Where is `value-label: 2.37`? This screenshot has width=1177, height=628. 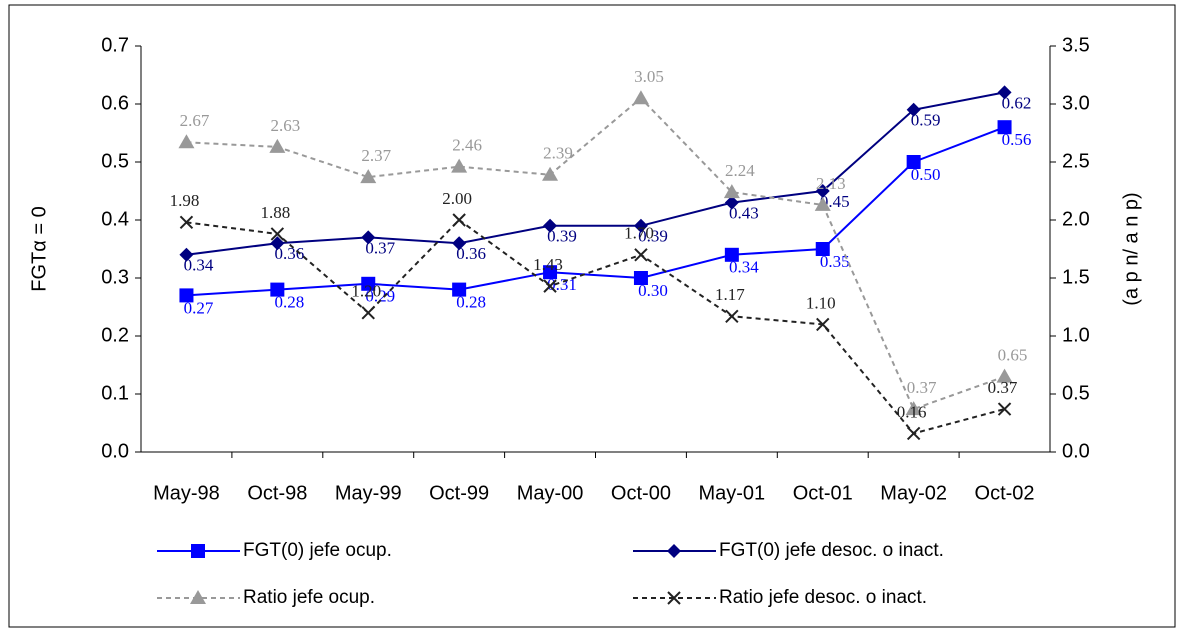
value-label: 2.37 is located at coordinates (376, 155).